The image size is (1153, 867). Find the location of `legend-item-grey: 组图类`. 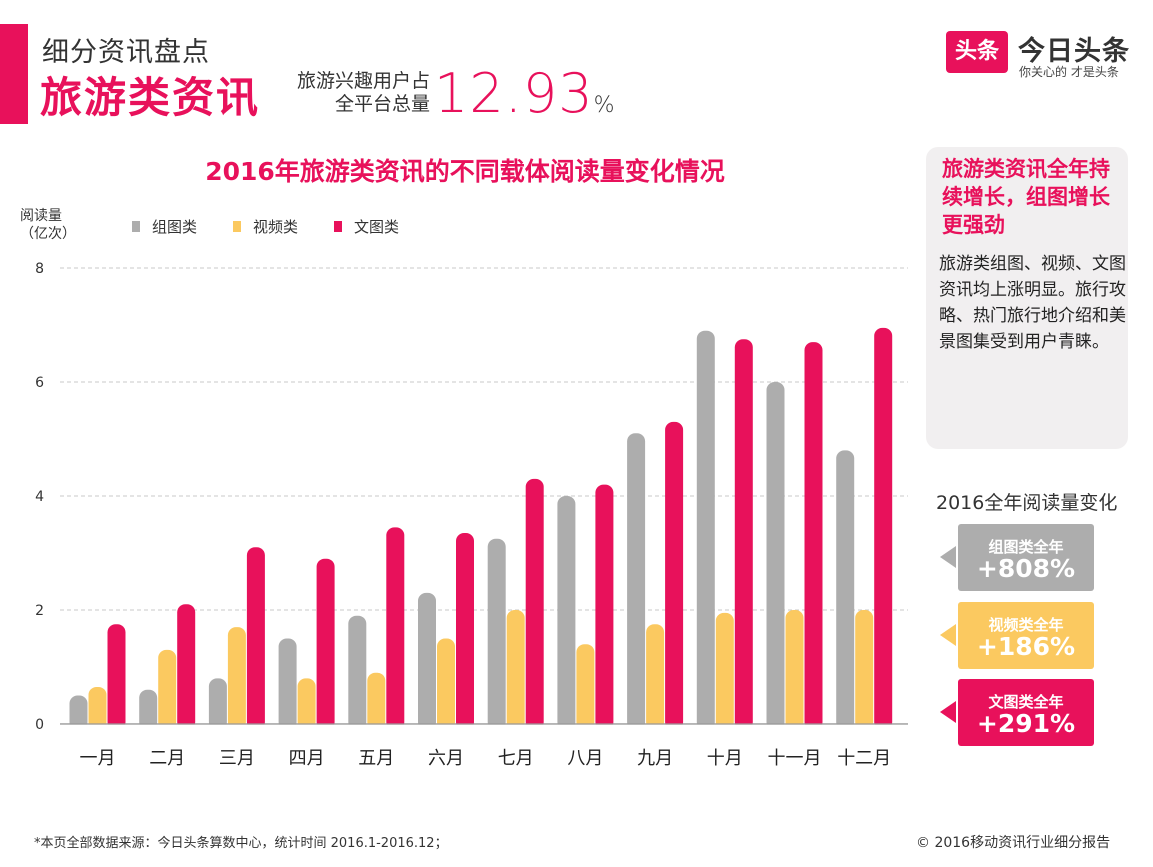

legend-item-grey: 组图类 is located at coordinates (164, 226).